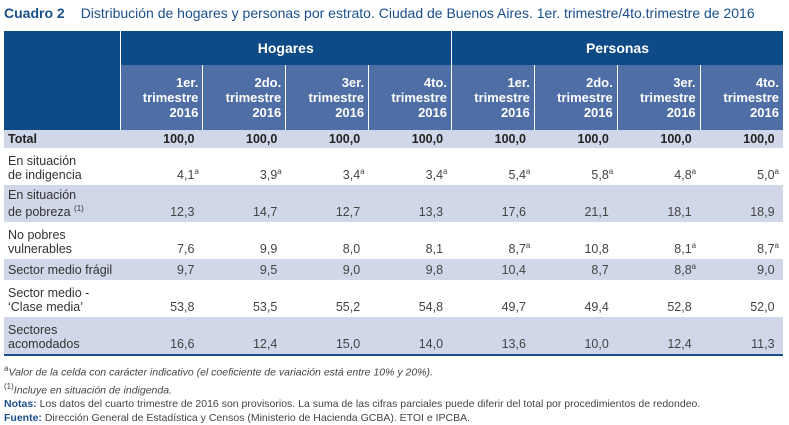  What do you see at coordinates (34, 13) in the screenshot?
I see `table-number: Cuadro 2` at bounding box center [34, 13].